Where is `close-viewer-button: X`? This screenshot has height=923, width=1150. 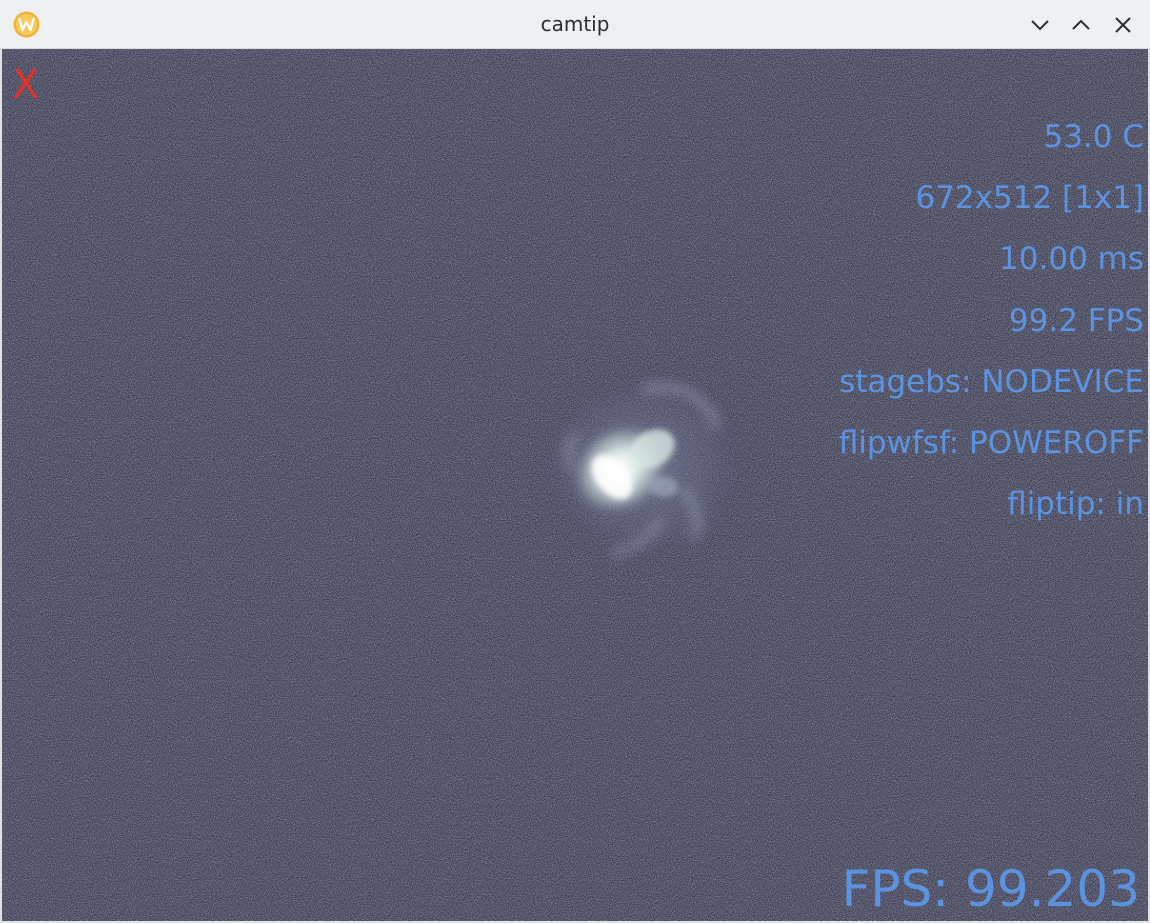
close-viewer-button: X is located at coordinates (26, 85).